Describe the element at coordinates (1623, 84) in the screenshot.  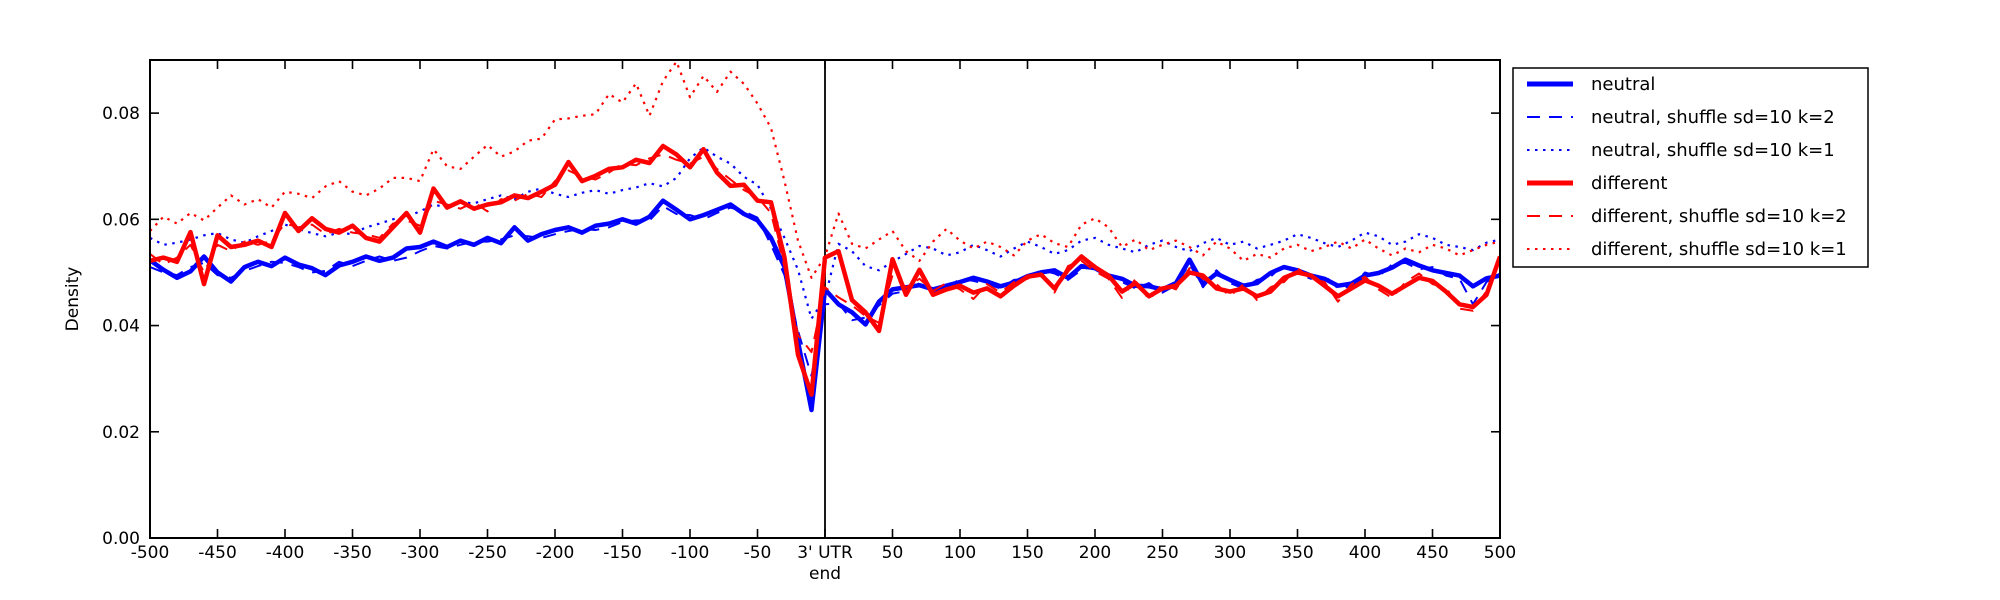
I see `legend-label: neutral` at that location.